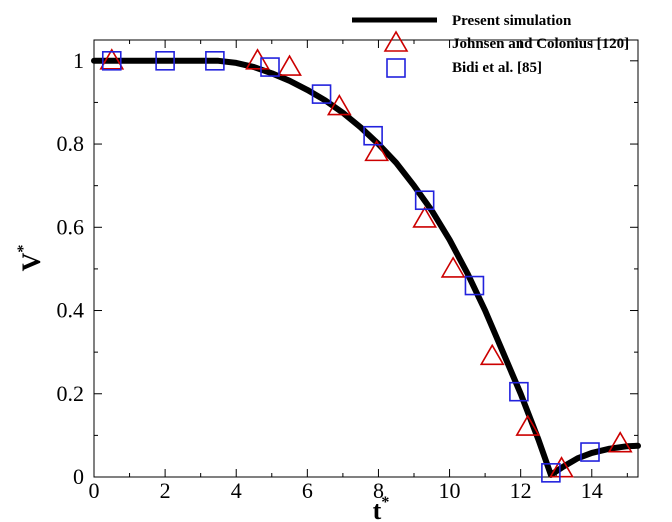 The width and height of the screenshot is (672, 522). What do you see at coordinates (307, 490) in the screenshot?
I see `x-tick-label: 6` at bounding box center [307, 490].